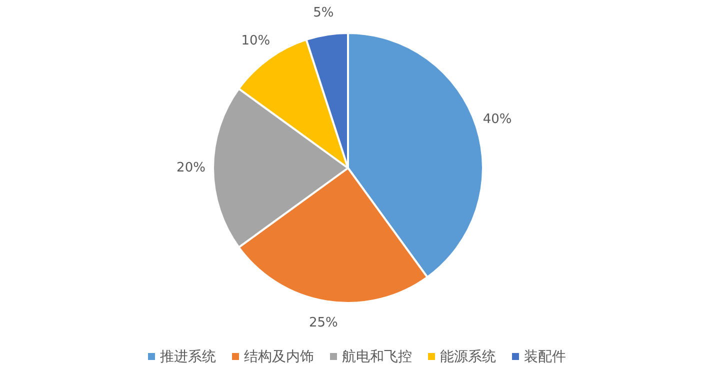 The image size is (714, 381). Describe the element at coordinates (323, 12) in the screenshot. I see `data-label: 5%` at that location.